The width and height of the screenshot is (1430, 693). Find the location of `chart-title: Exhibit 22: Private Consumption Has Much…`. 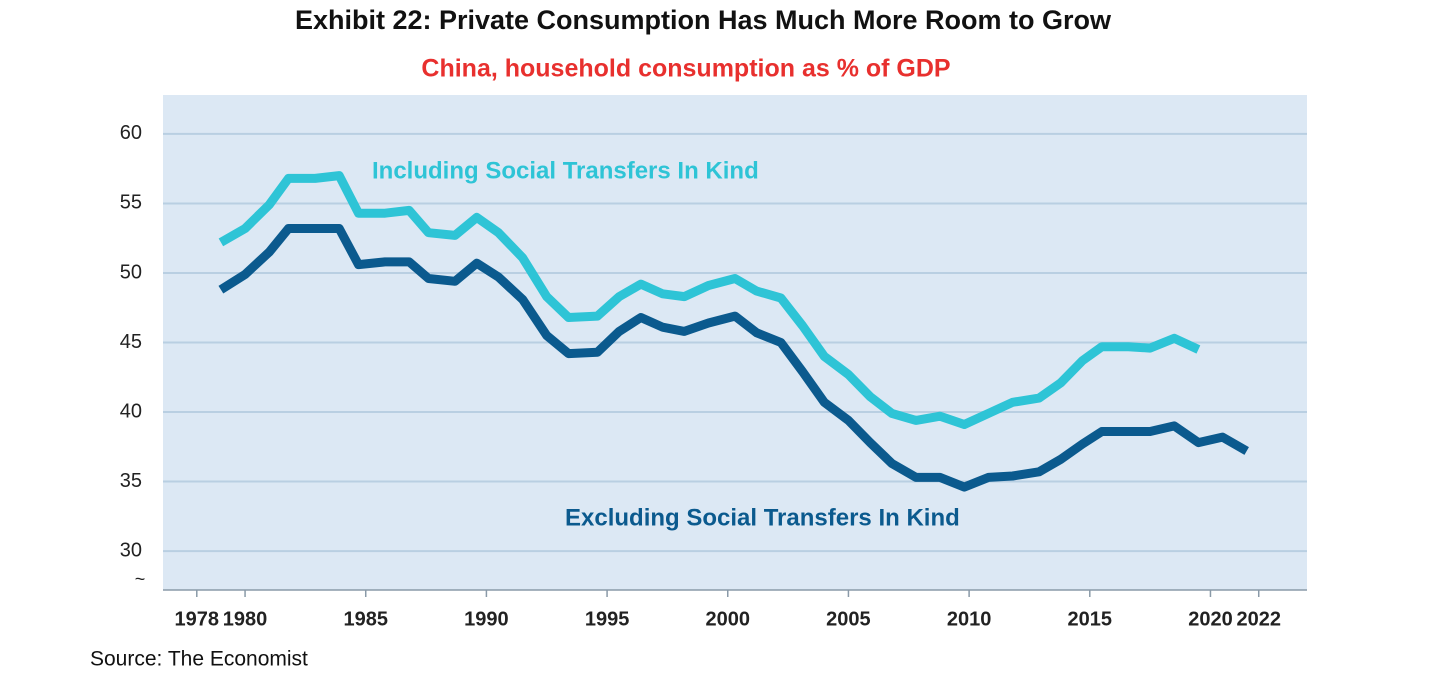

chart-title: Exhibit 22: Private Consumption Has Much… is located at coordinates (703, 20).